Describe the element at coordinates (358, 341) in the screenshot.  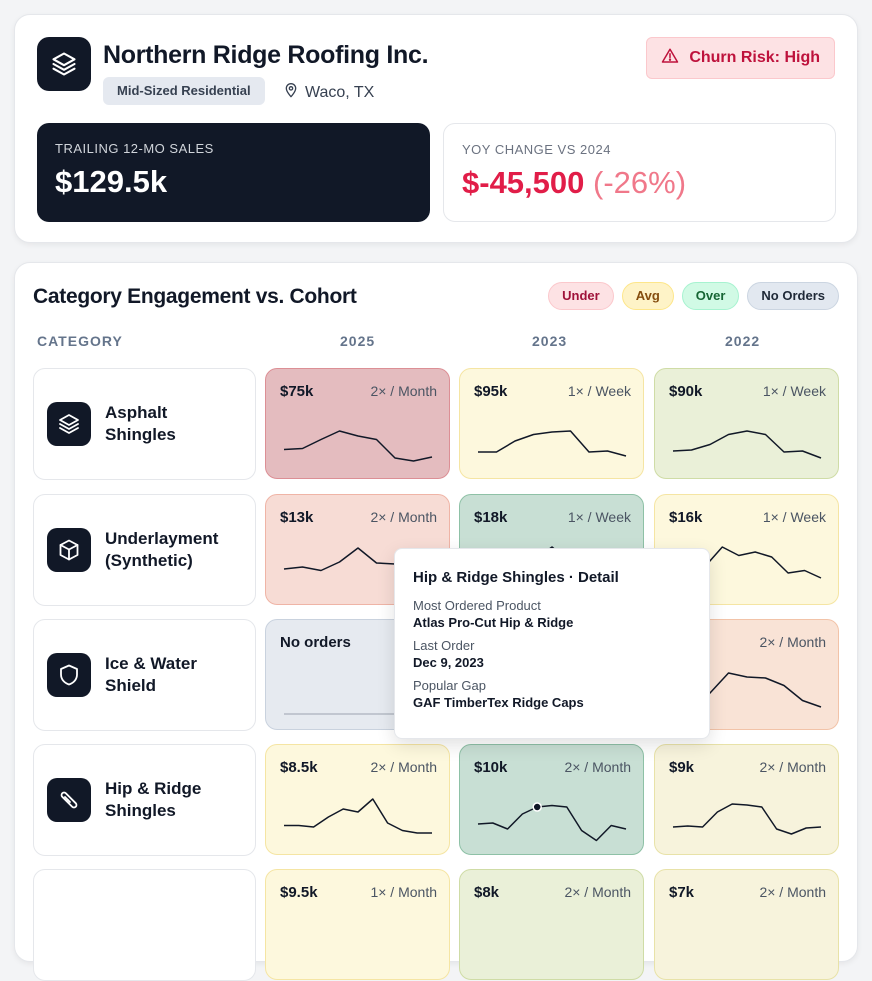
I see `column-header-year-1: 2025` at that location.